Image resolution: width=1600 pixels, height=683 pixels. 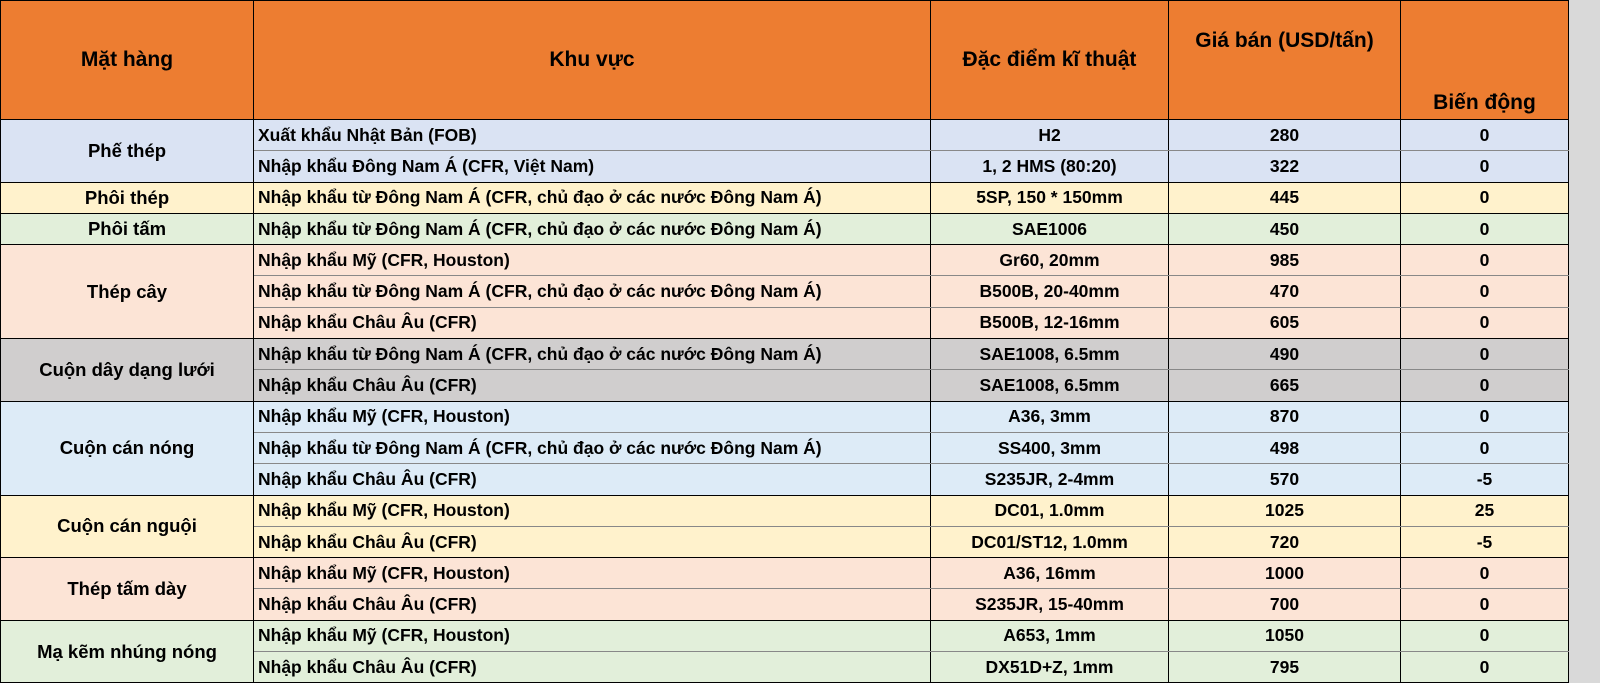 What do you see at coordinates (592, 135) in the screenshot?
I see `region-cell: Xuất khẩu Nhật Bản (FOB)` at bounding box center [592, 135].